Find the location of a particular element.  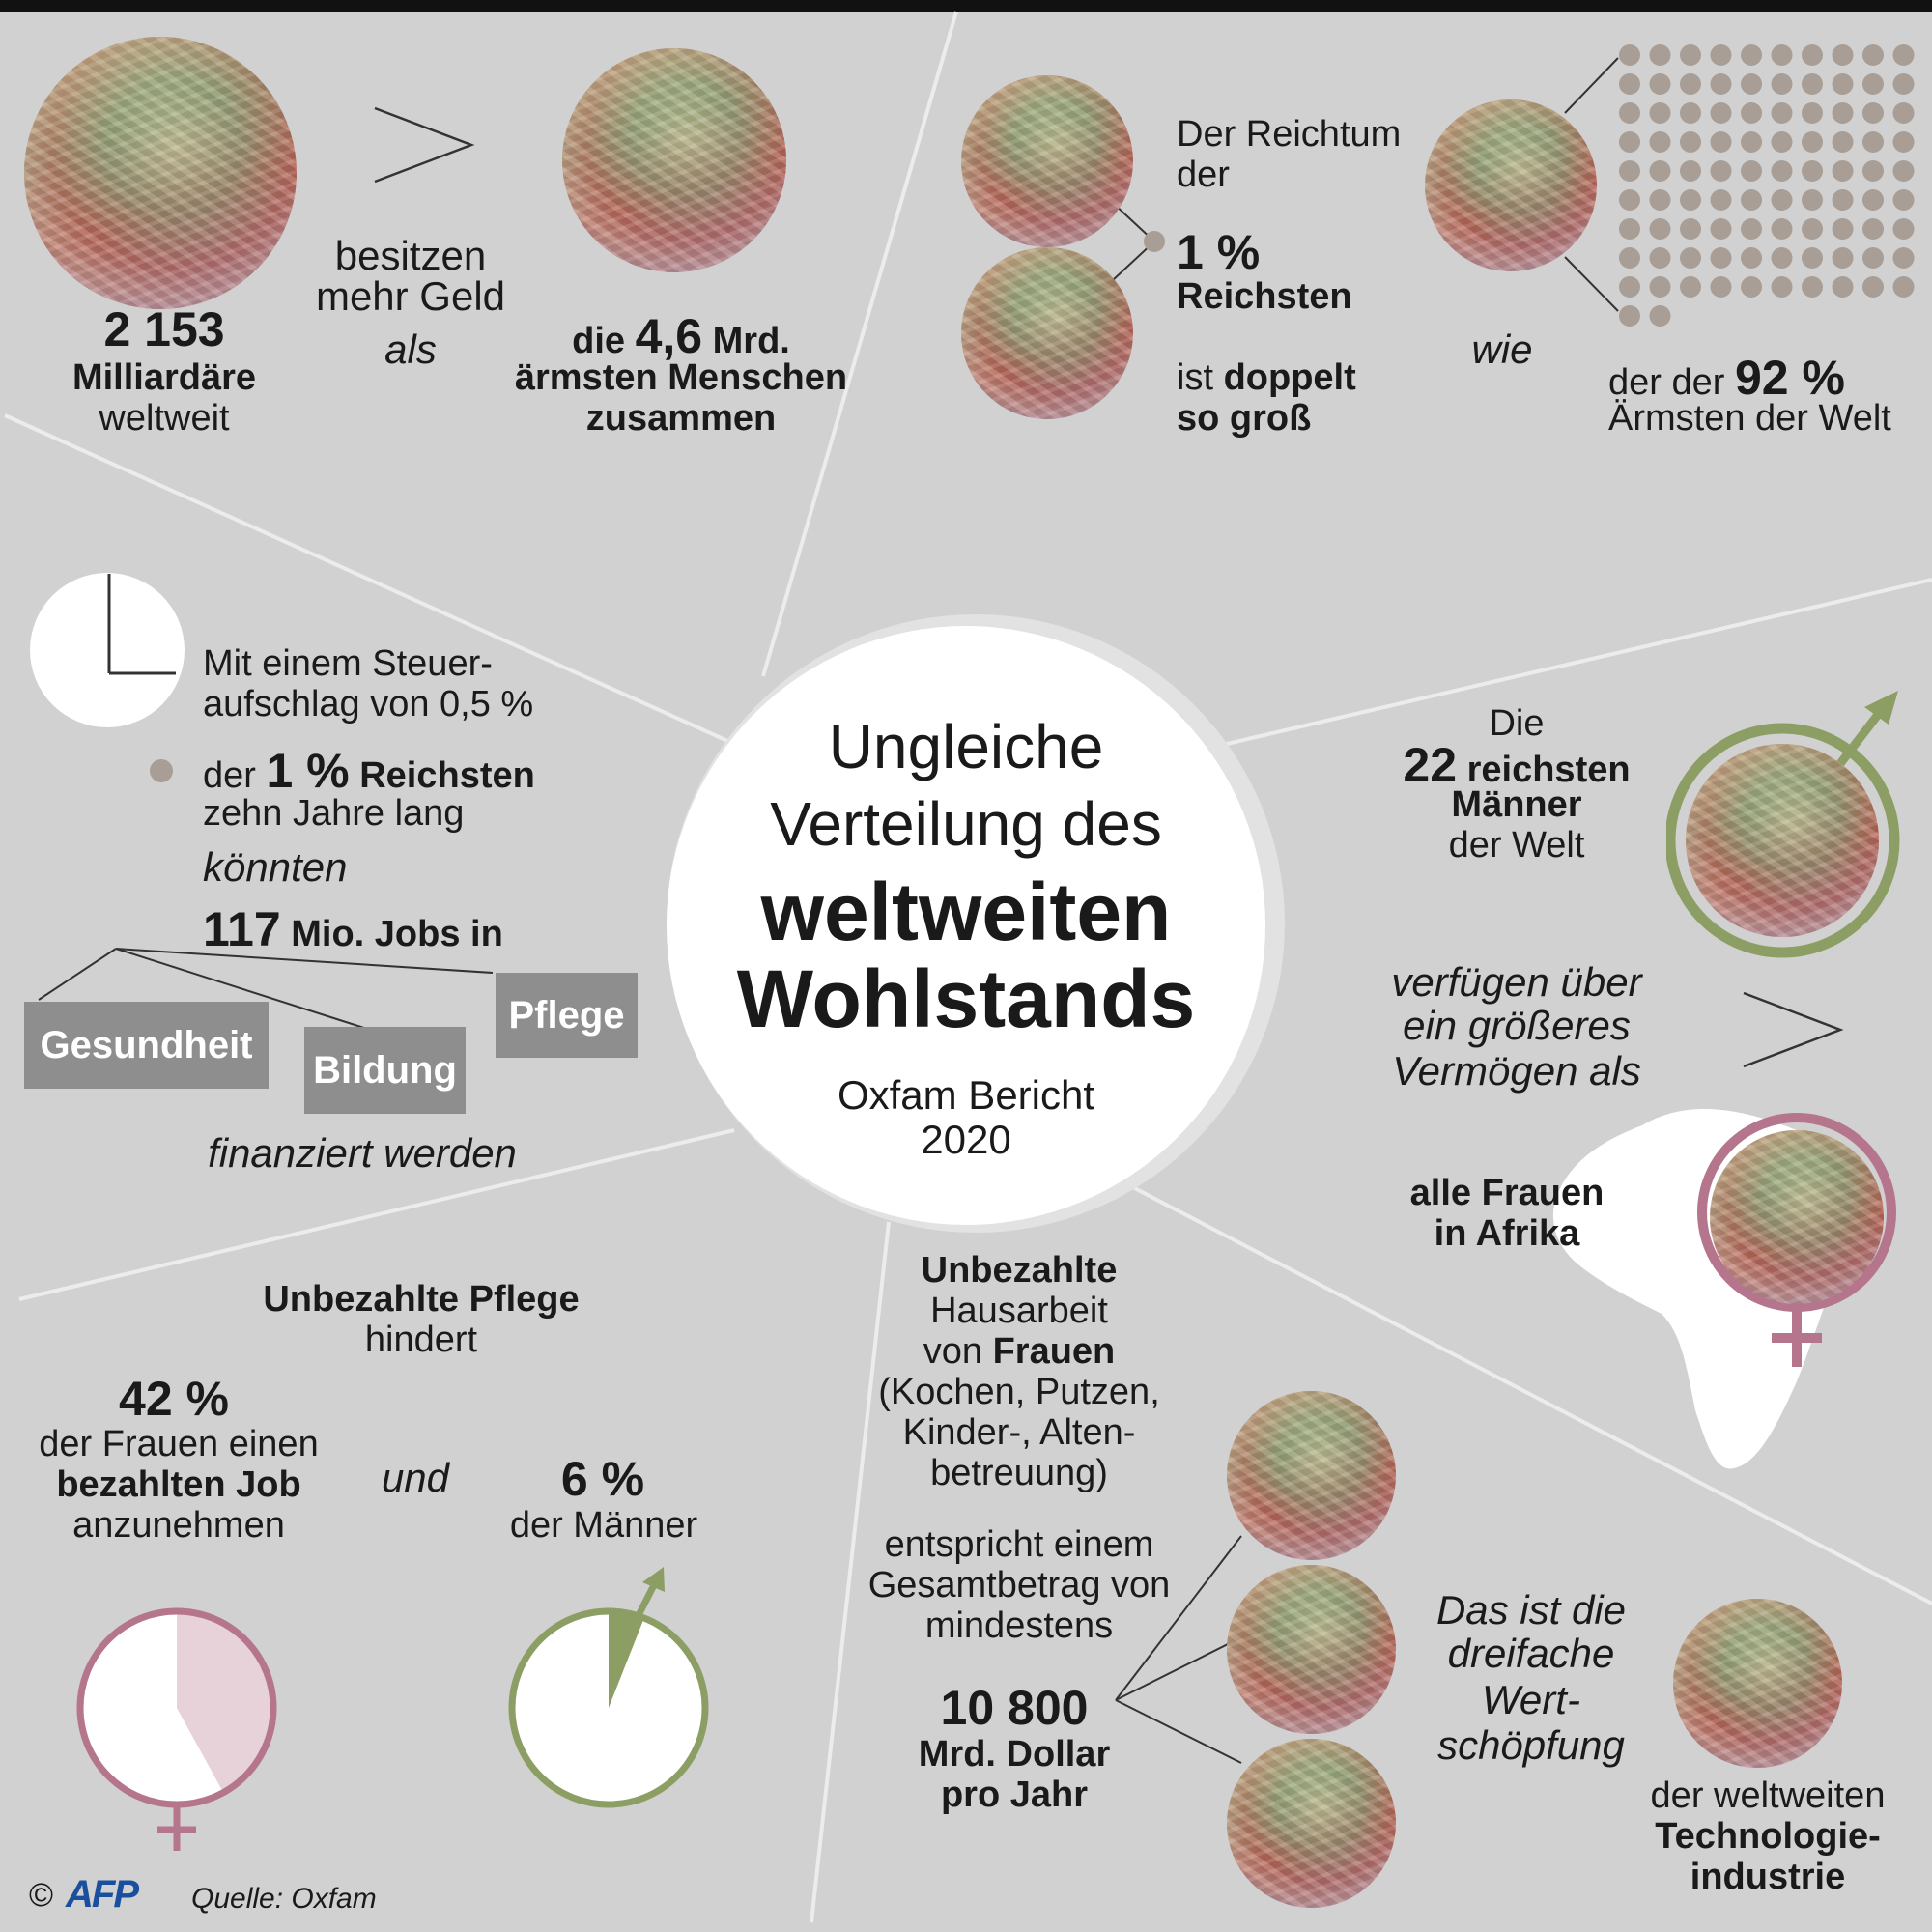

billionaires-label: Milliardäre is located at coordinates (164, 377).